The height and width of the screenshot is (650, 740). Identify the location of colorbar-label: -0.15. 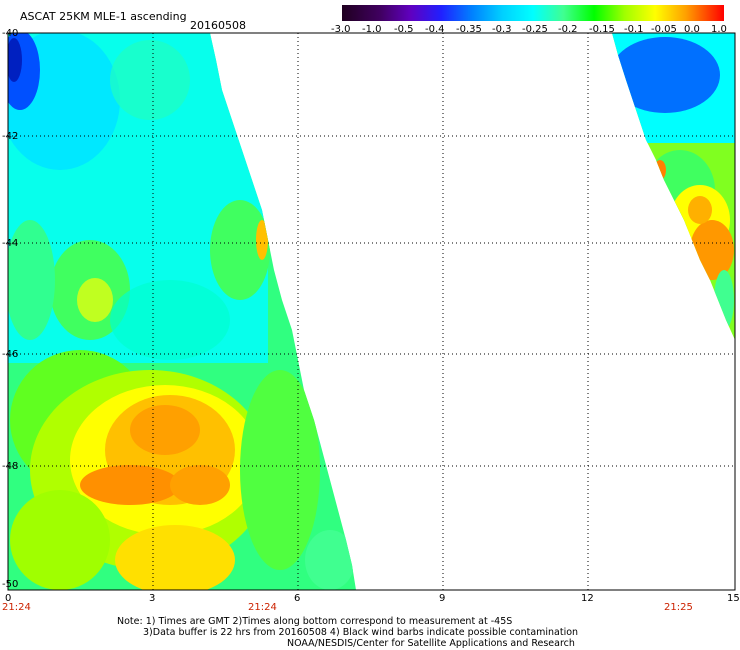
(602, 29).